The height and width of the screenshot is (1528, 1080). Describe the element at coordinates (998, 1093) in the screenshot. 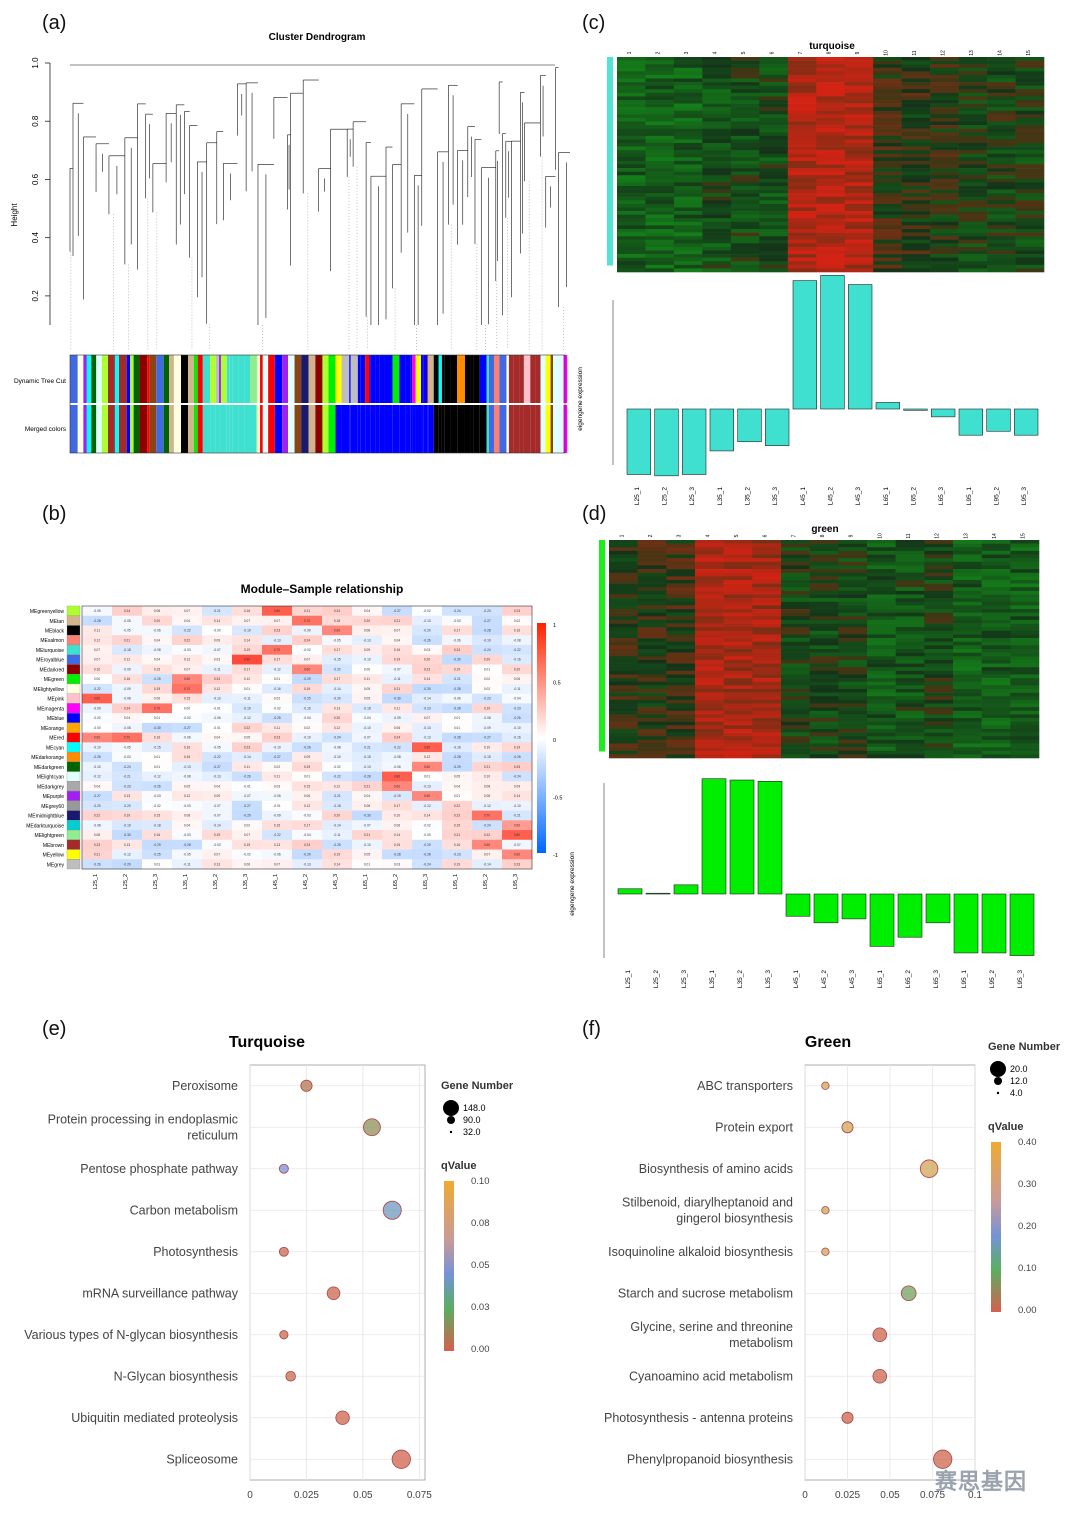

I see `size-legend-dot` at that location.